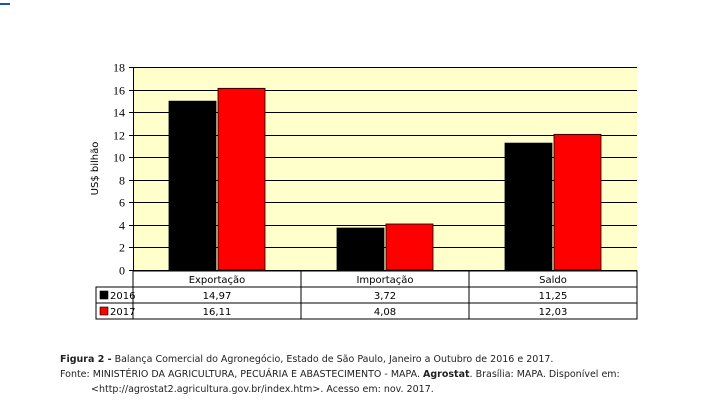  I want to click on y-tick-label: 16, so click(119, 91).